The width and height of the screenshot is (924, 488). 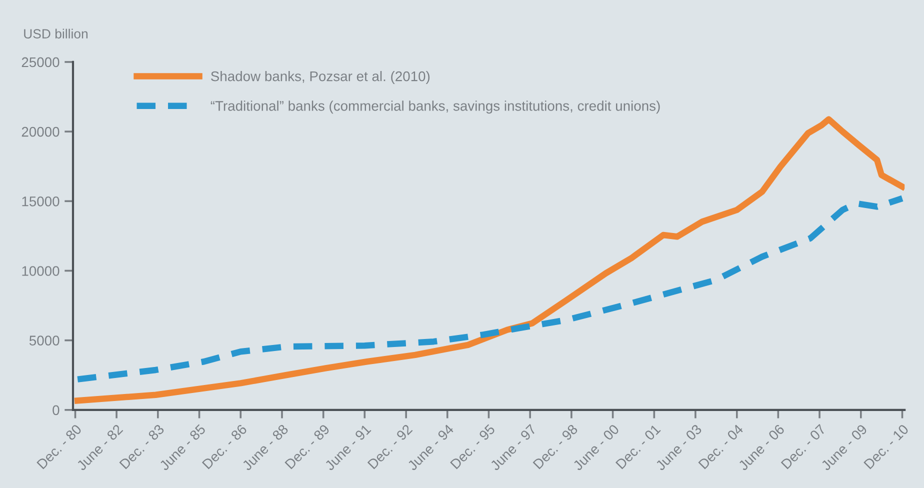 What do you see at coordinates (41, 271) in the screenshot?
I see `y-tick-label: 10000` at bounding box center [41, 271].